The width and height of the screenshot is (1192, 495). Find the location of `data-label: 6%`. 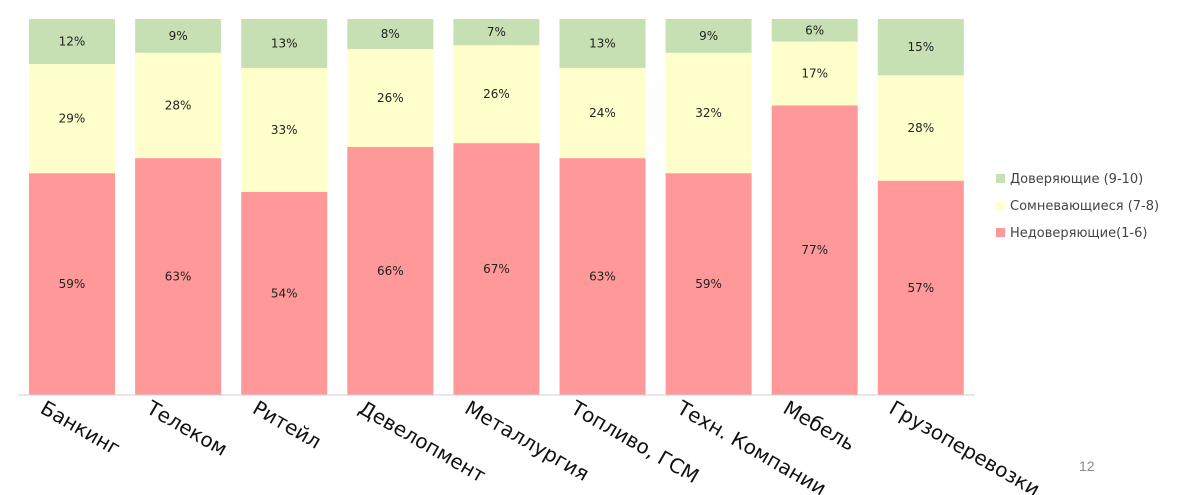

data-label: 6% is located at coordinates (814, 30).